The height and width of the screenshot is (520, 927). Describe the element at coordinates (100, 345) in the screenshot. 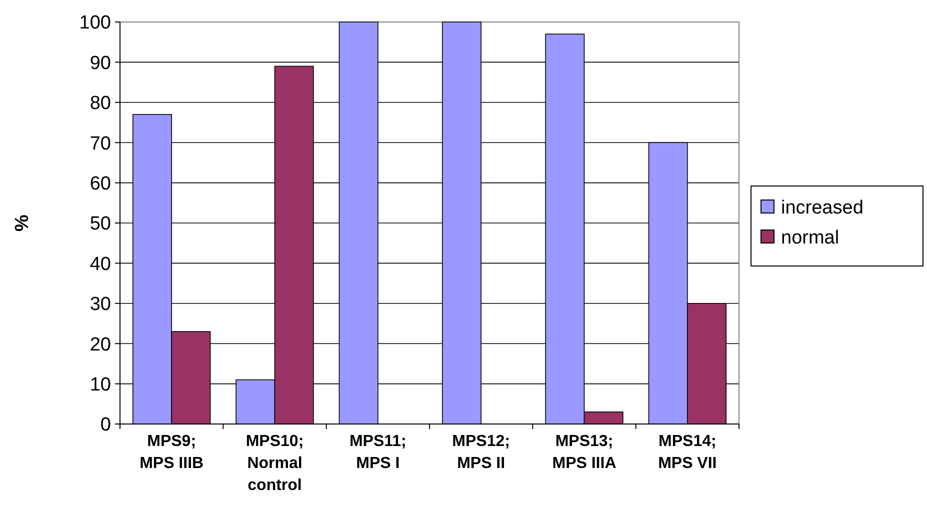

I see `y-tick-label: 20` at that location.